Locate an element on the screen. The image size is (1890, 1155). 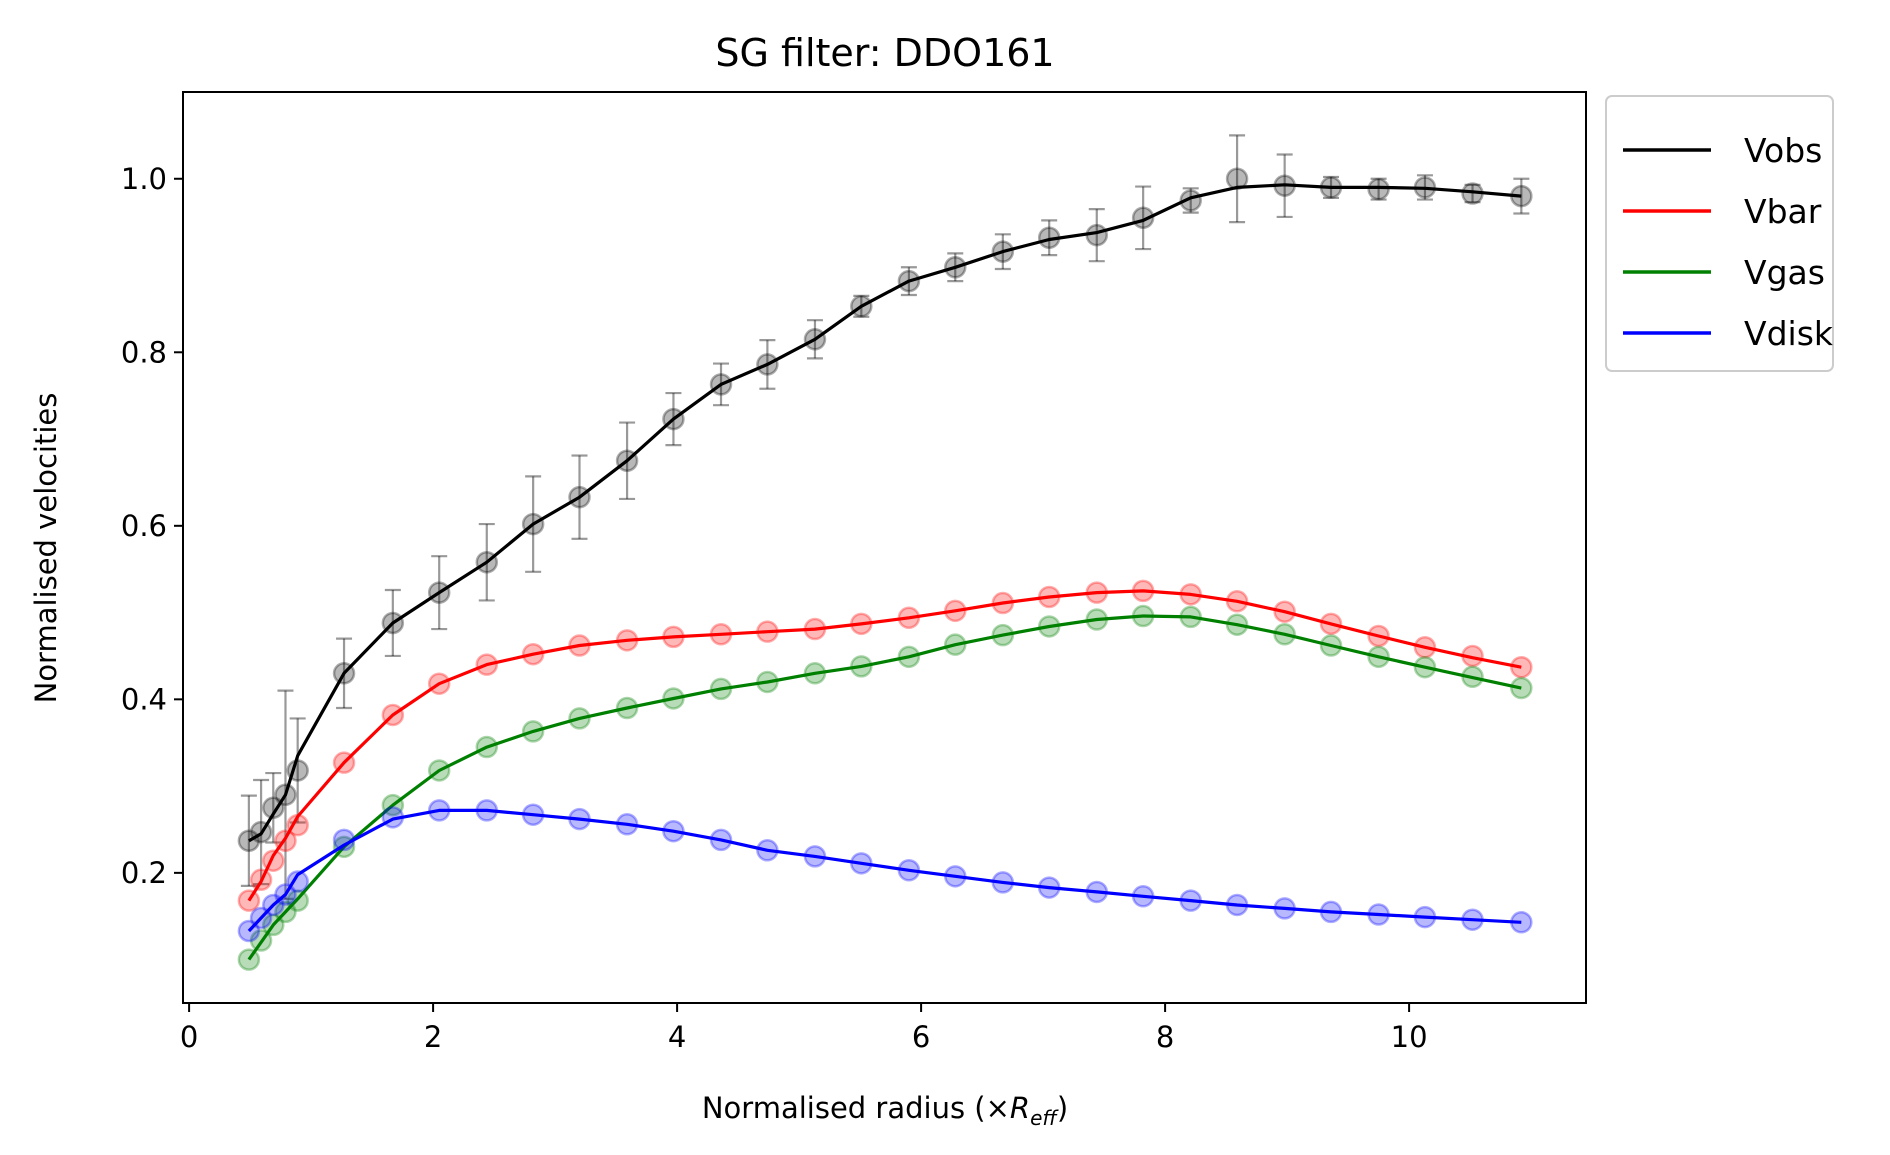
y-tick-label: 0.4 is located at coordinates (144, 699).